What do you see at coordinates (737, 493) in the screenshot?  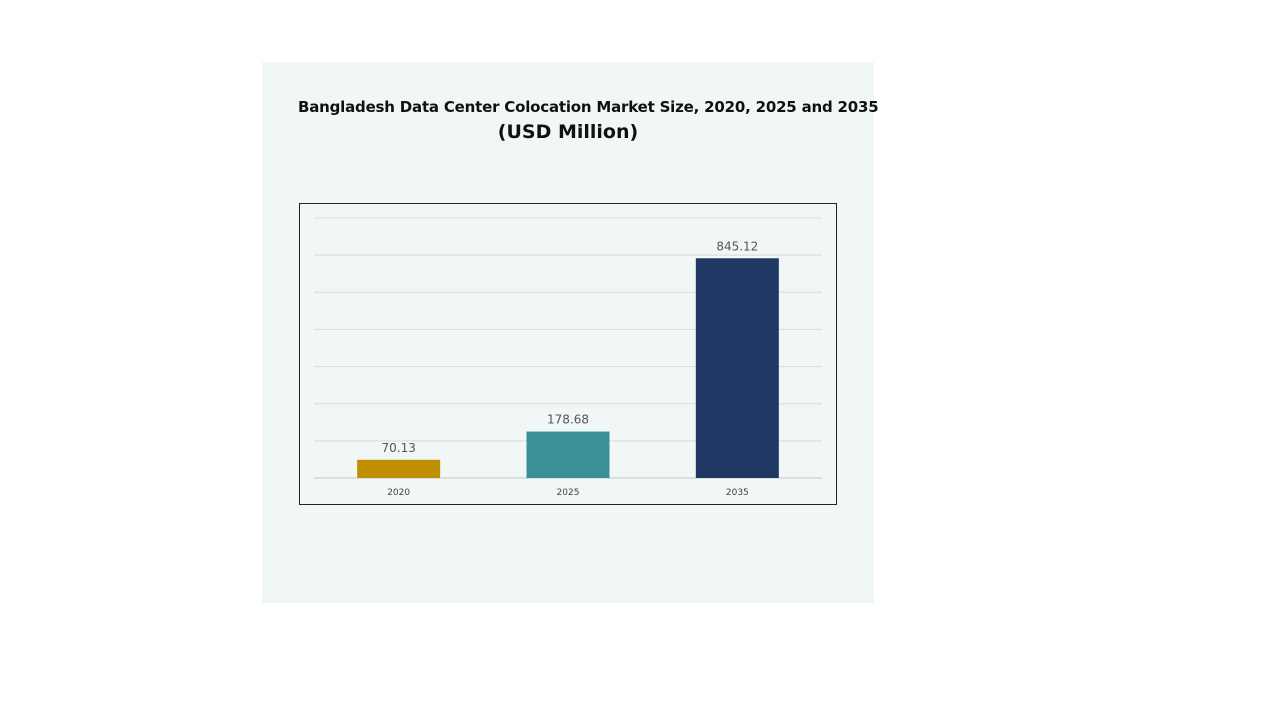 I see `x-tick-label-2035: 2035` at bounding box center [737, 493].